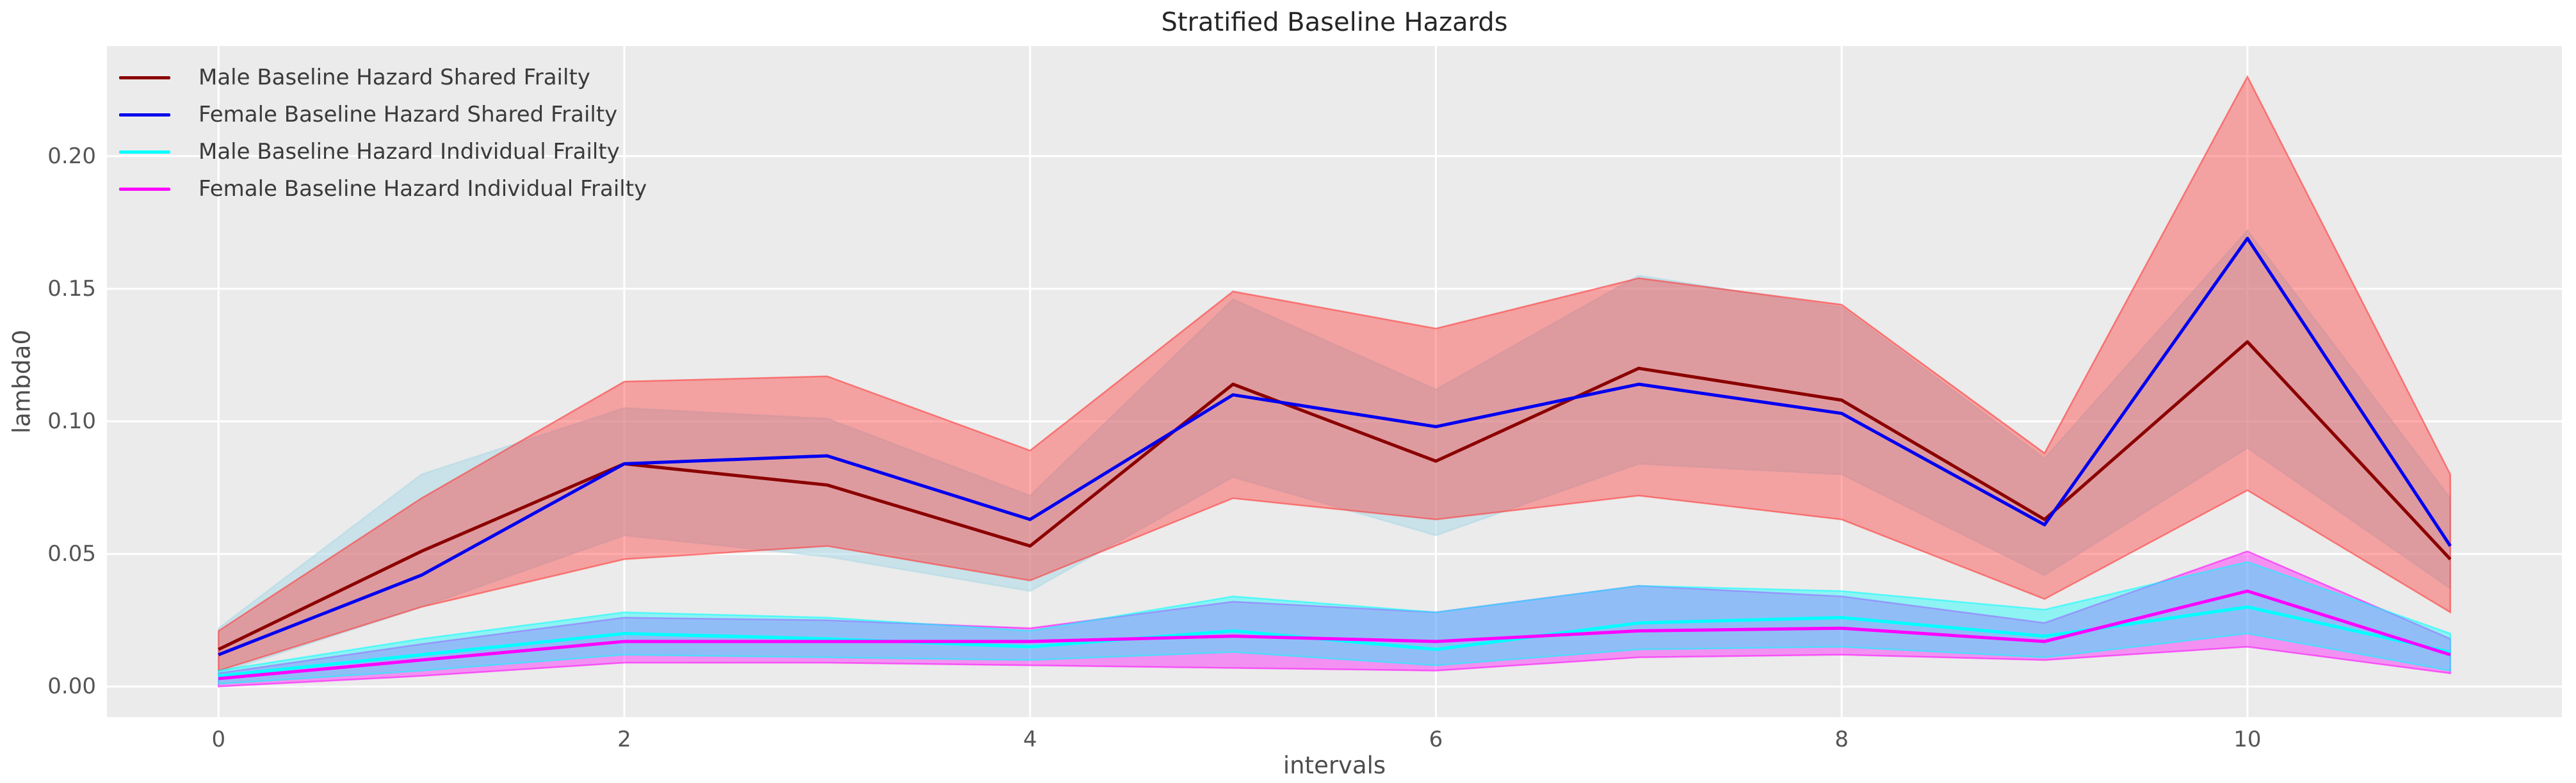 The height and width of the screenshot is (783, 2576). I want to click on x-tick-label: 0, so click(218, 739).